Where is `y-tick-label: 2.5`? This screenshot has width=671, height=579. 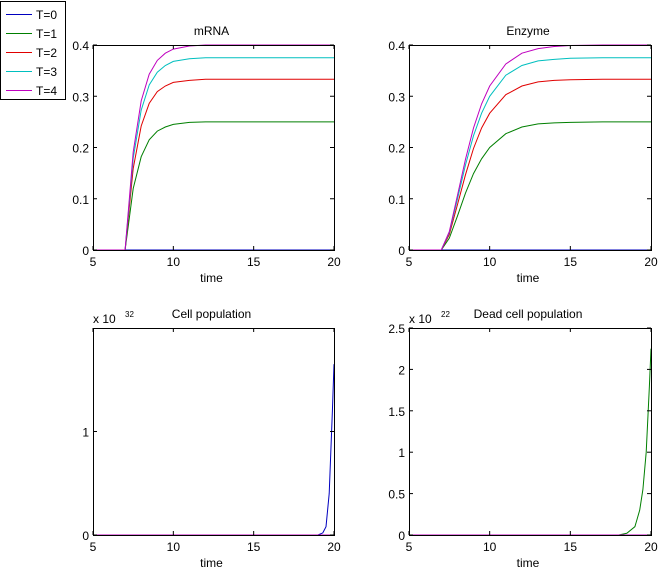 y-tick-label: 2.5 is located at coordinates (396, 329).